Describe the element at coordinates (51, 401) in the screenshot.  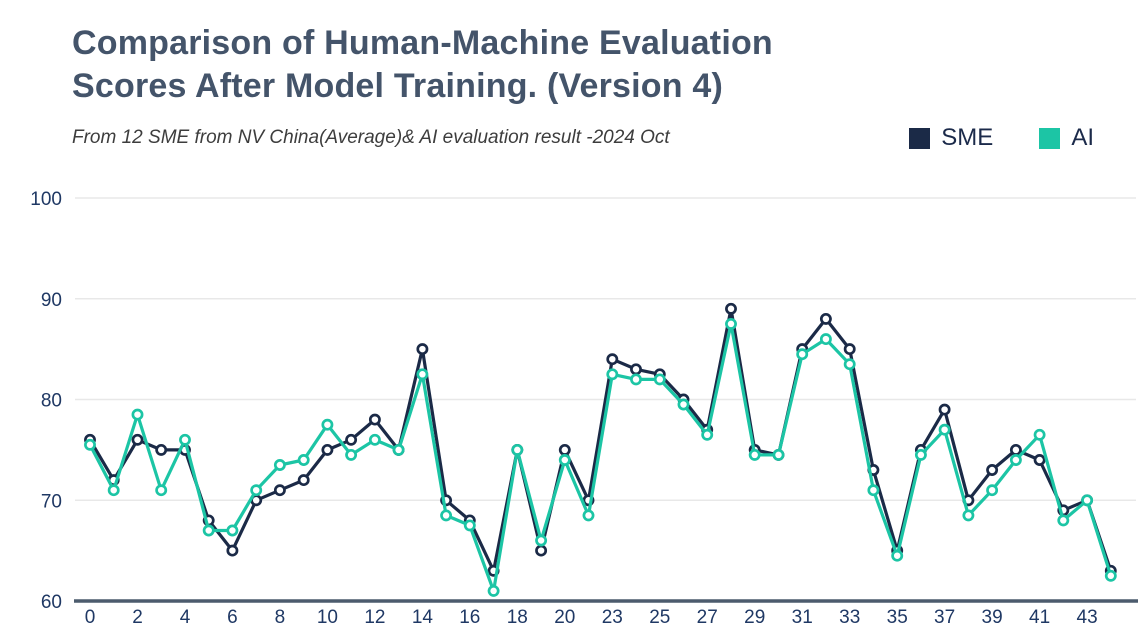
I see `y-tick-label: 80` at that location.